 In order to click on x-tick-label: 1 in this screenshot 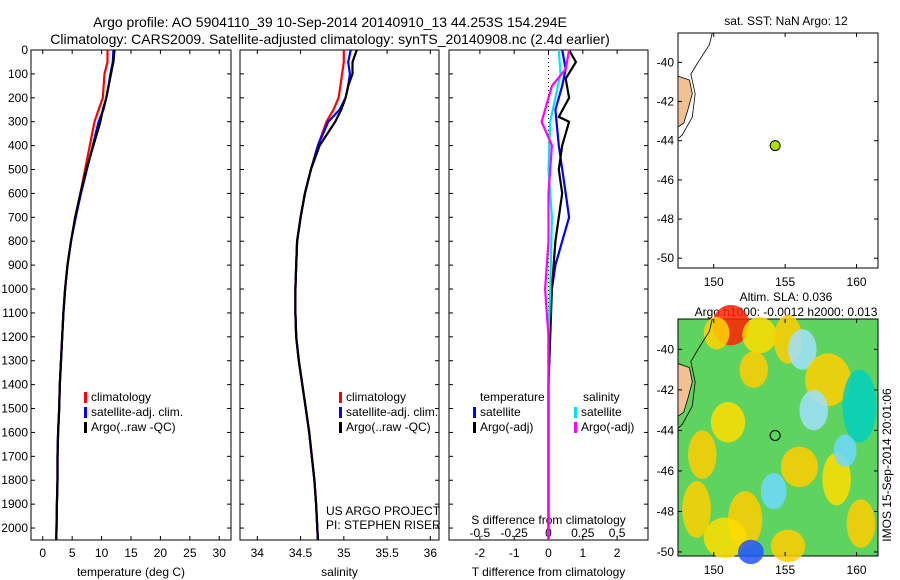, I will do `click(582, 553)`.